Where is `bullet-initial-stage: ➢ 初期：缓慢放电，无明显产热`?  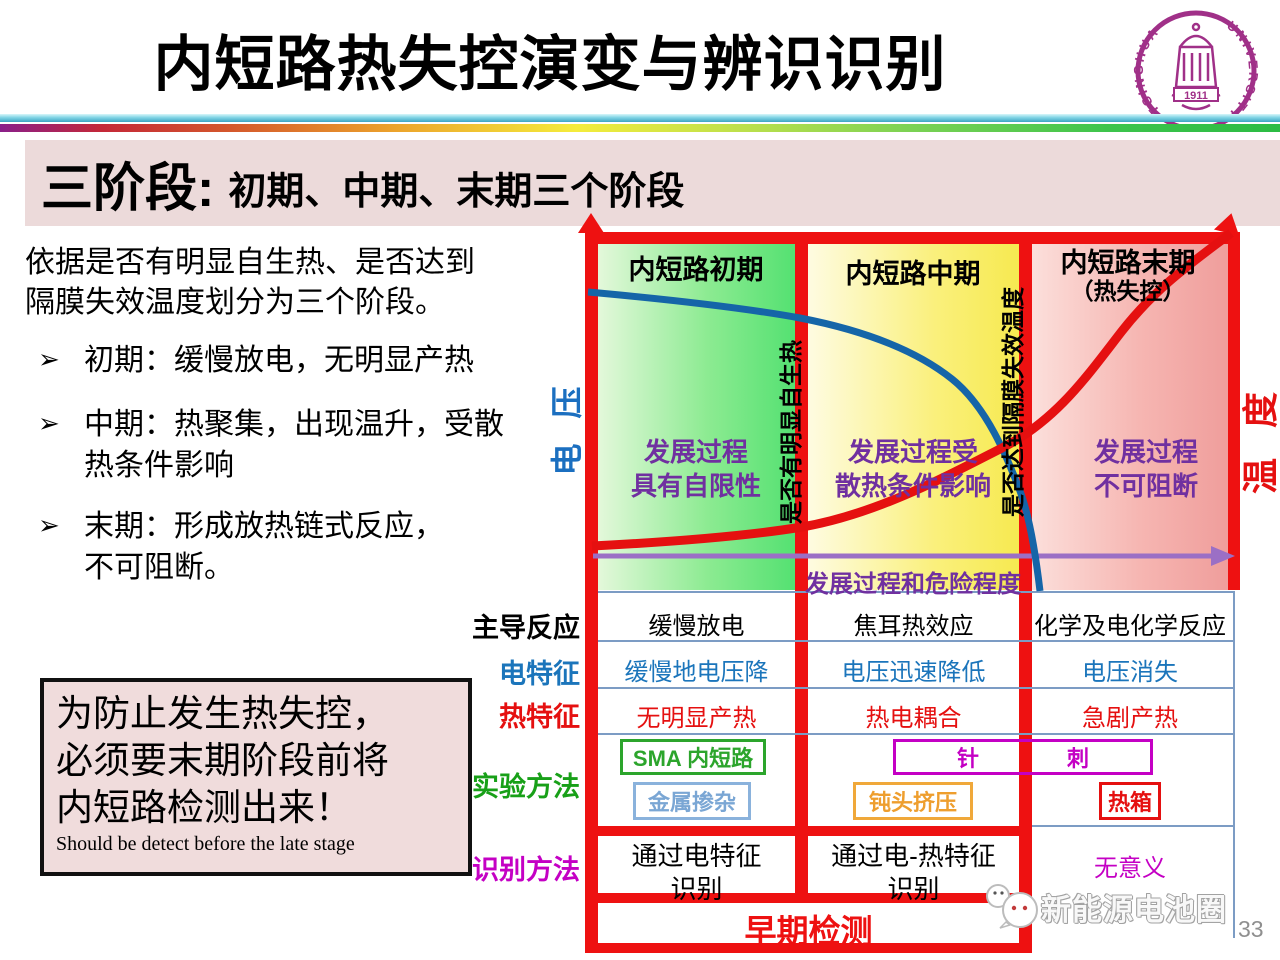 bullet-initial-stage: ➢ 初期：缓慢放电，无明显产热 is located at coordinates (310, 360).